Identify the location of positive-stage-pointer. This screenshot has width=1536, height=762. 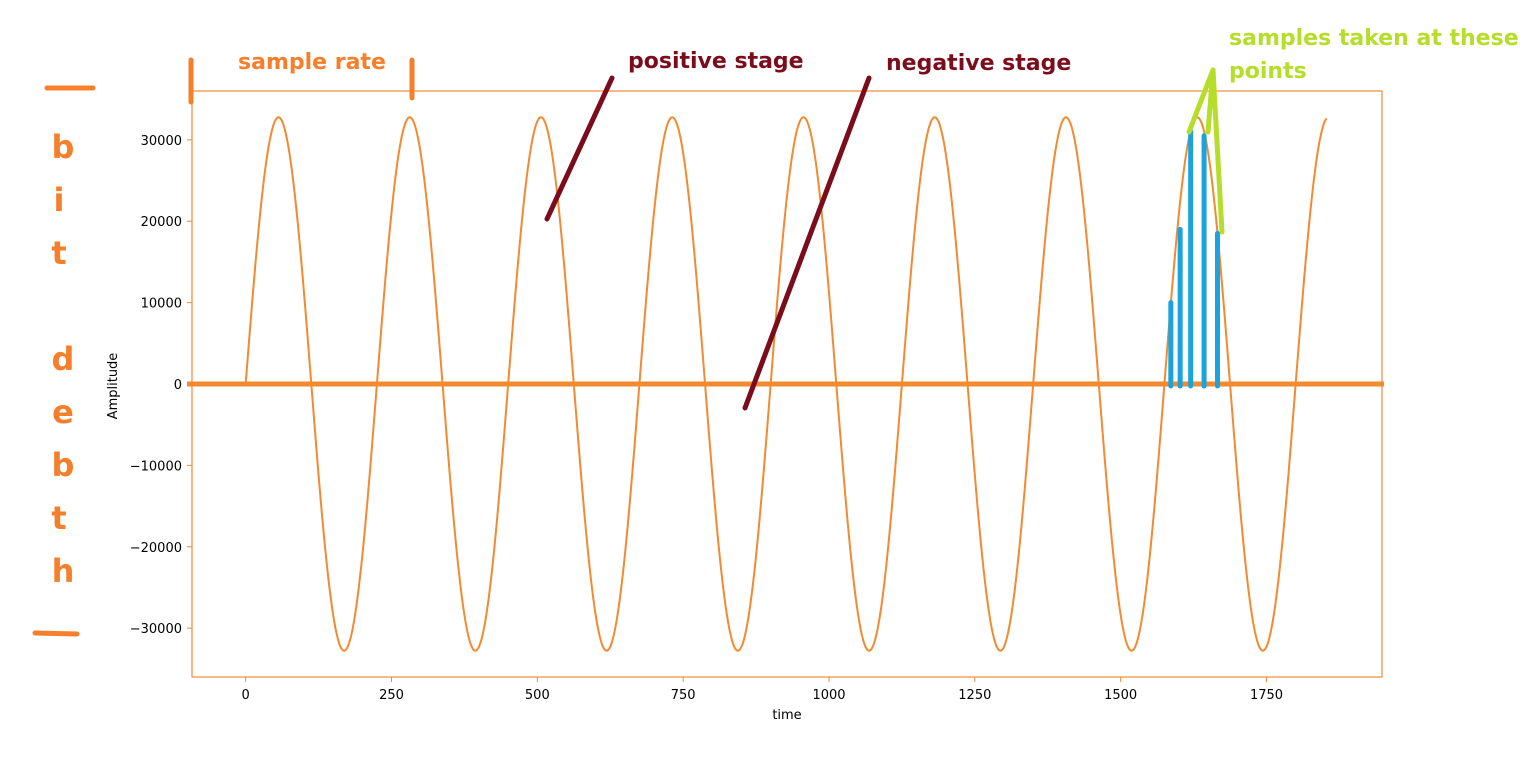
(579, 148).